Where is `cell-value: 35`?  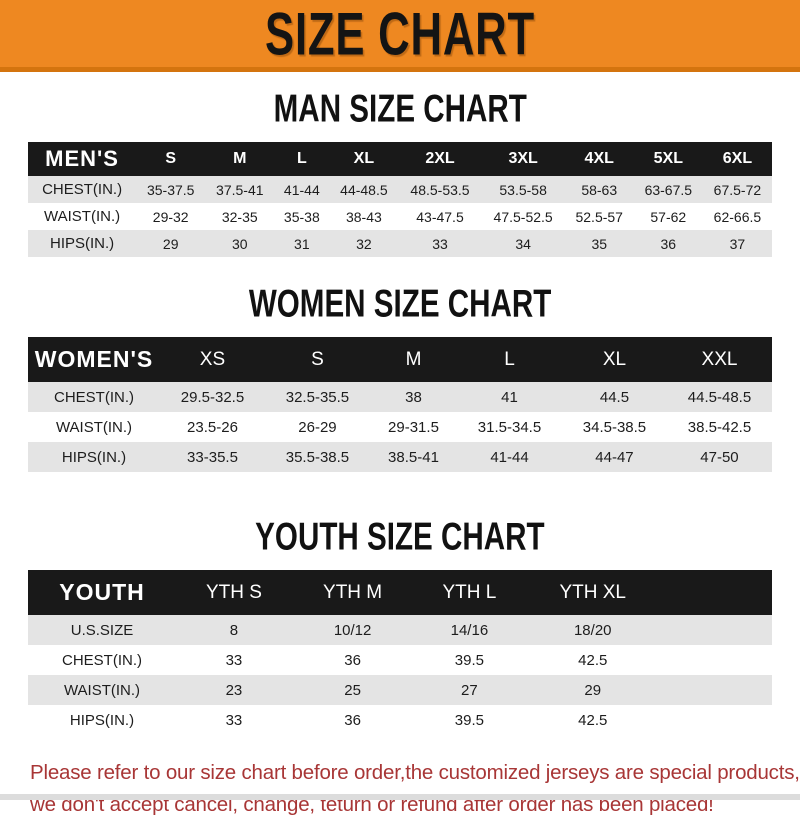 cell-value: 35 is located at coordinates (599, 243).